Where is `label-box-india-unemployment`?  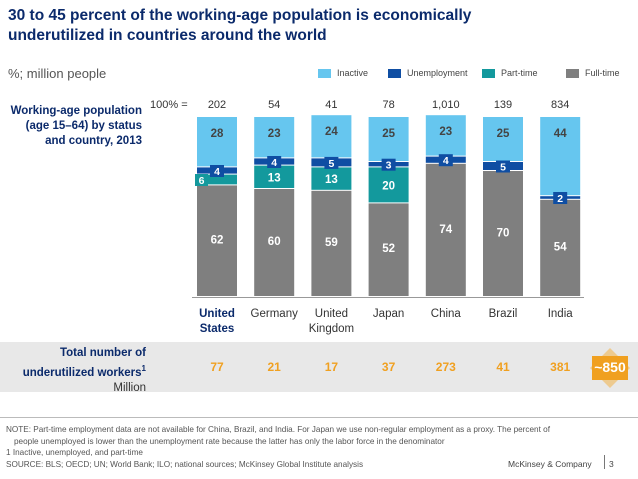
label-box-india-unemployment is located at coordinates (560, 198).